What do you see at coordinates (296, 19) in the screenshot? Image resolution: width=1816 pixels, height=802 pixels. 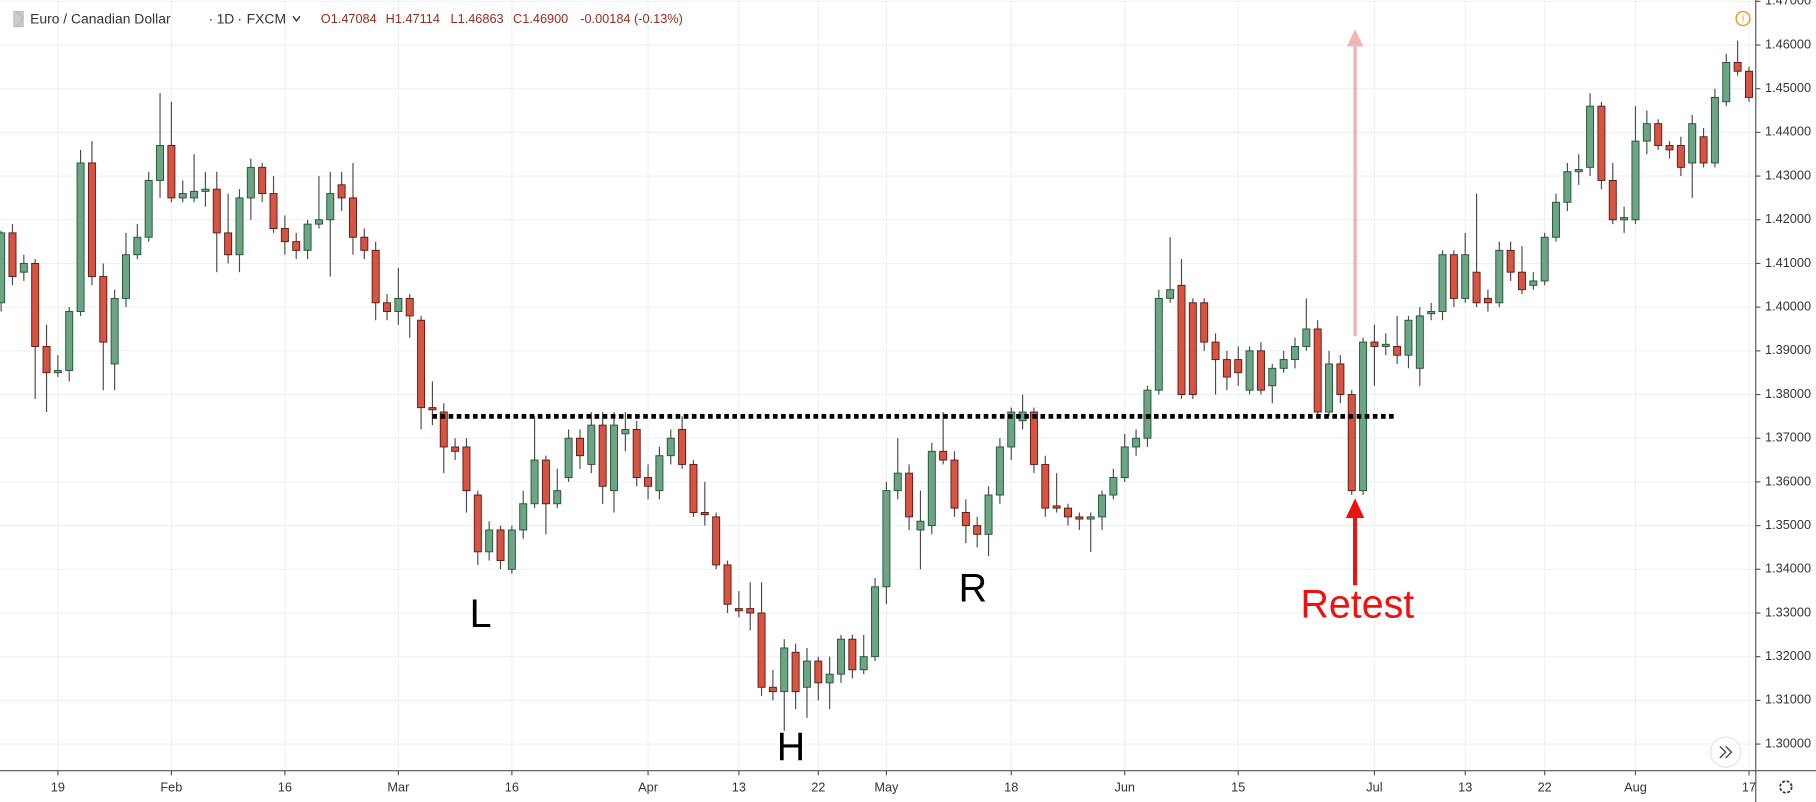 I see `dropdown-icon` at bounding box center [296, 19].